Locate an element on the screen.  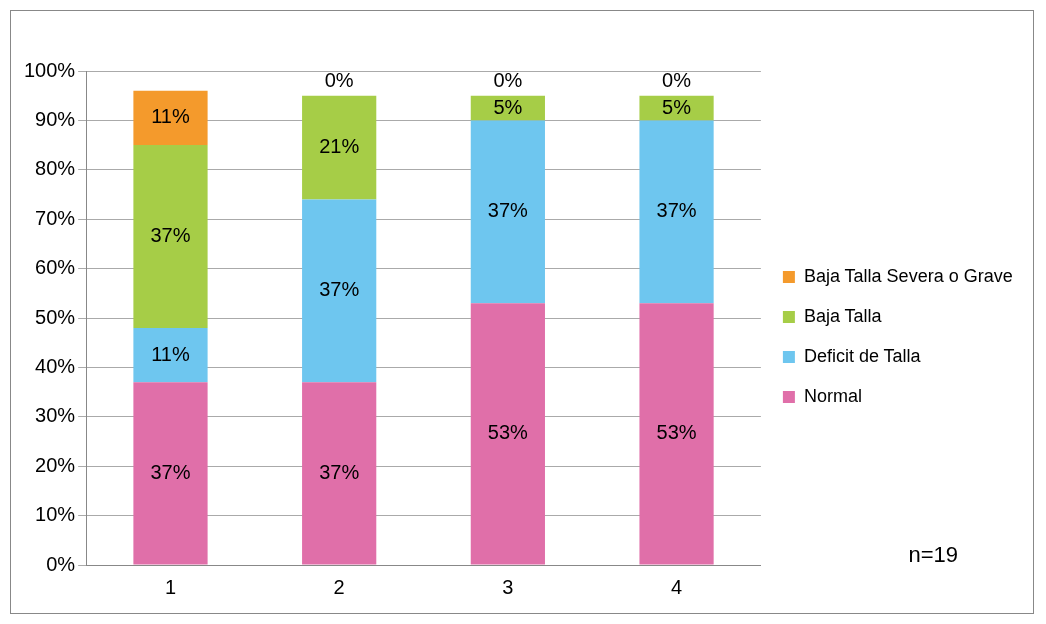
y-tick-label: 80% is located at coordinates (55, 168).